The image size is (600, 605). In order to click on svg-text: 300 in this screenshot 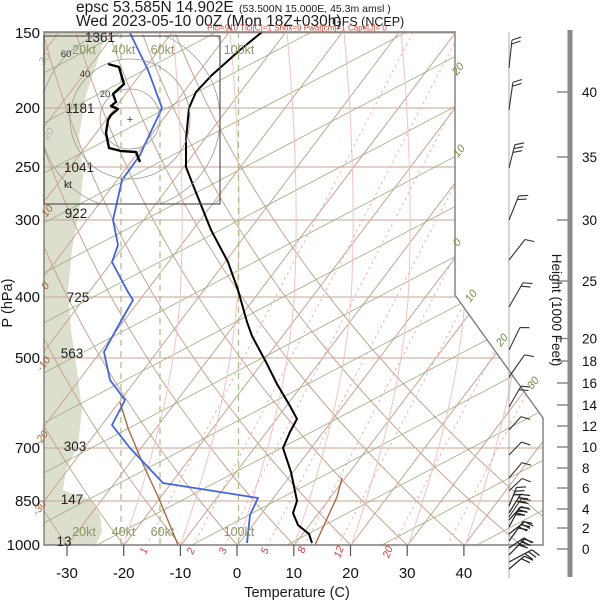, I will do `click(27, 220)`.